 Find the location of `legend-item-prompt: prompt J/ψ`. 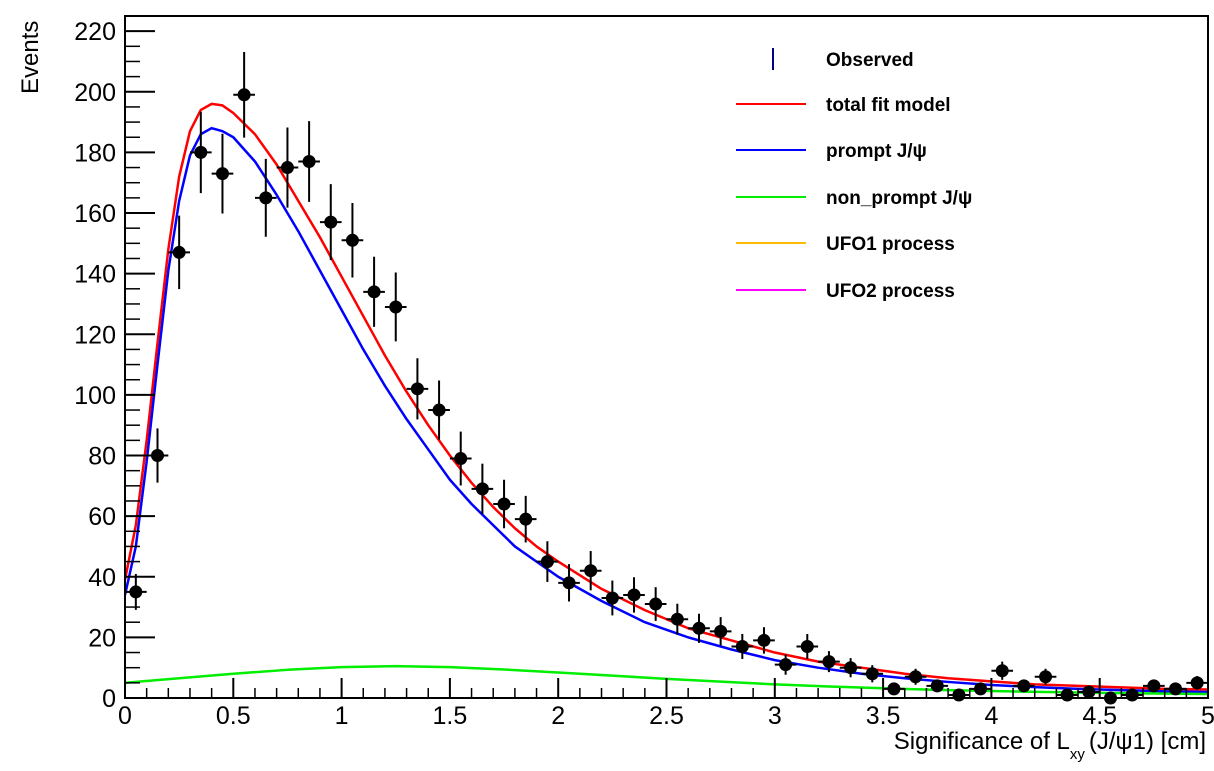

legend-item-prompt: prompt J/ψ is located at coordinates (831, 151).